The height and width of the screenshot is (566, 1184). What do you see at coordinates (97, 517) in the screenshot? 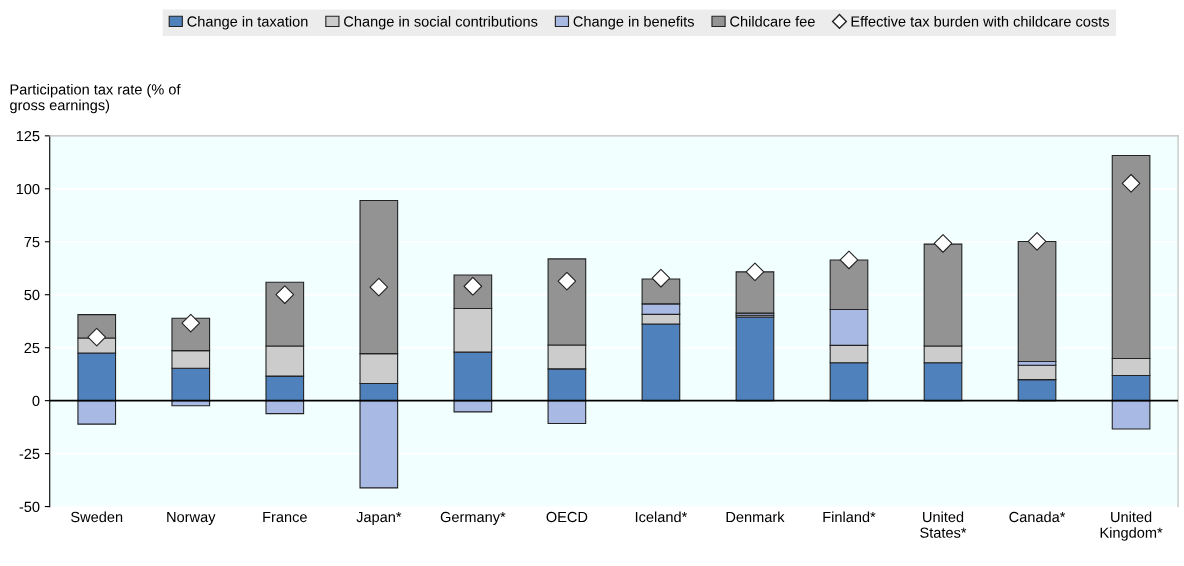
I see `x-tick-label: Sweden` at bounding box center [97, 517].